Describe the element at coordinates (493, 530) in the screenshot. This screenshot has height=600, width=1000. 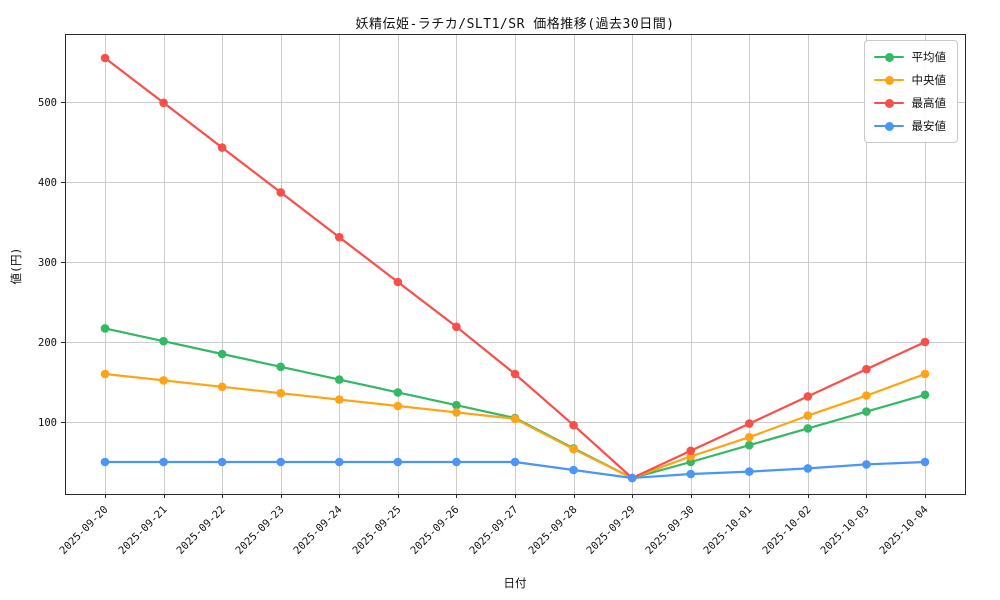
I see `x-tick-label: 2025-09-27` at that location.